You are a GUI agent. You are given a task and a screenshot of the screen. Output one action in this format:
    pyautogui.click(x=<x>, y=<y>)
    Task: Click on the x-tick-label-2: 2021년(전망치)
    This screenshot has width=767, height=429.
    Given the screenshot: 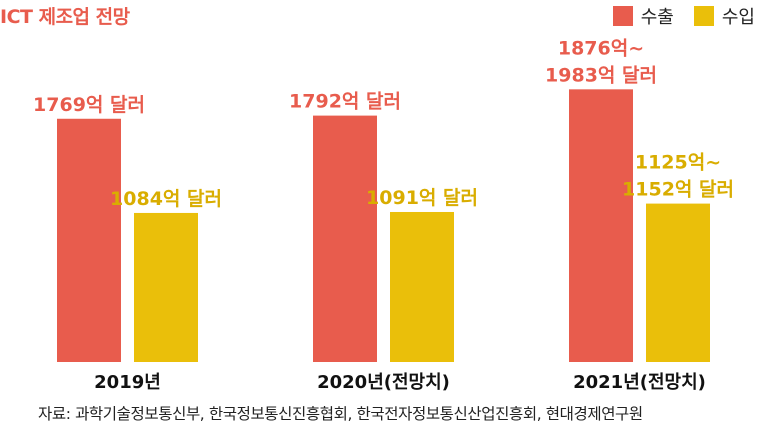 What is the action you would take?
    pyautogui.click(x=639, y=382)
    